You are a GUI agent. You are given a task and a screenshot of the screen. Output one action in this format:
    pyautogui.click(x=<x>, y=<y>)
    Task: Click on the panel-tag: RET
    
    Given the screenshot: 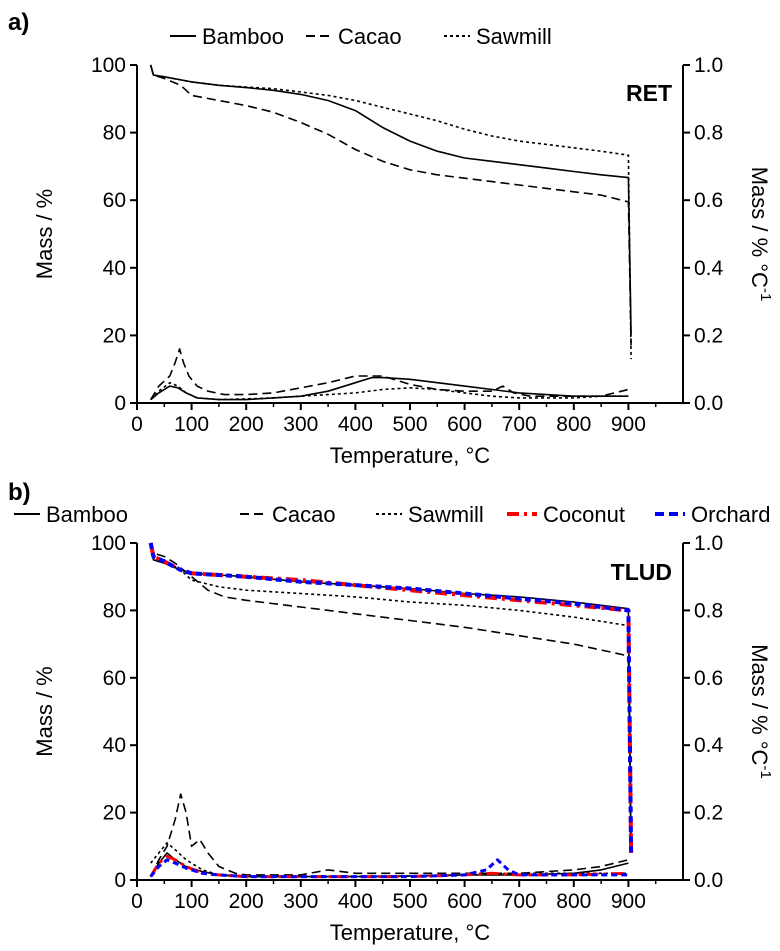 What is the action you would take?
    pyautogui.click(x=649, y=93)
    